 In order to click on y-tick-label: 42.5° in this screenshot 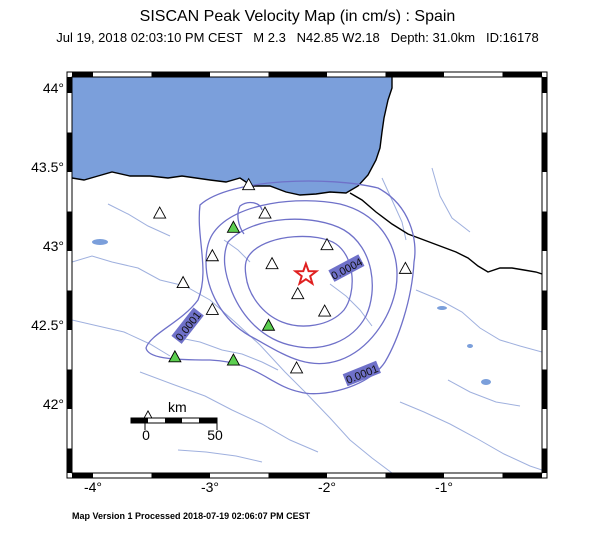, I will do `click(47, 325)`.